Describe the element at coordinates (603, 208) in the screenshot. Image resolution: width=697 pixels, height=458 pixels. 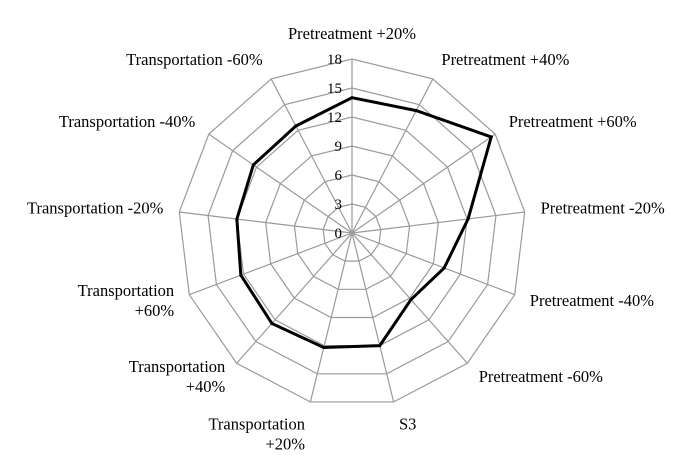
I see `category-label: Pretreatment -20%` at that location.